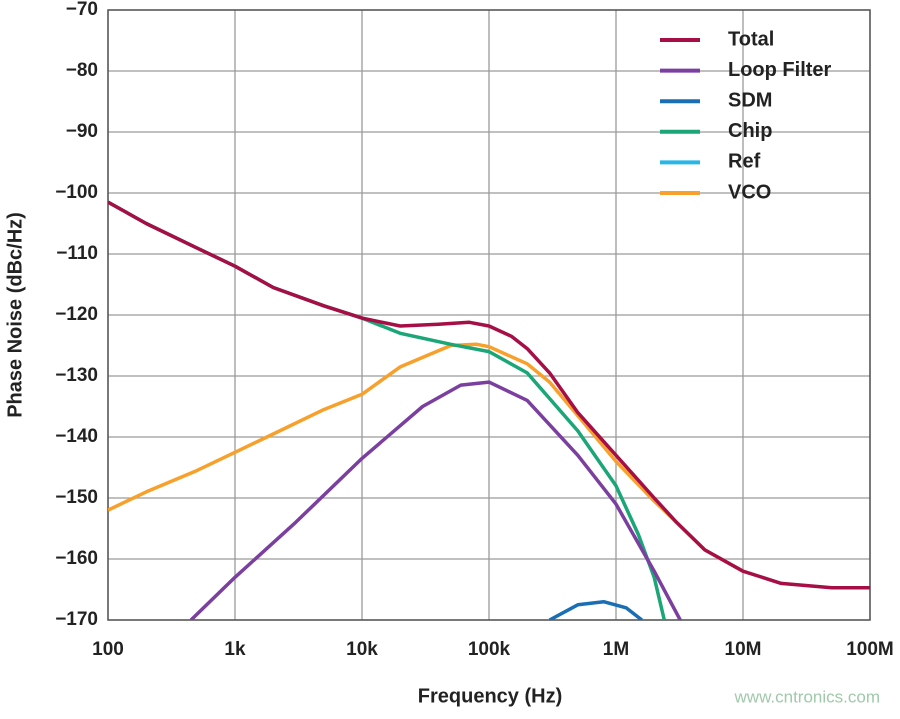 This screenshot has width=900, height=719. Describe the element at coordinates (76, 558) in the screenshot. I see `y-tick-label: −160` at that location.